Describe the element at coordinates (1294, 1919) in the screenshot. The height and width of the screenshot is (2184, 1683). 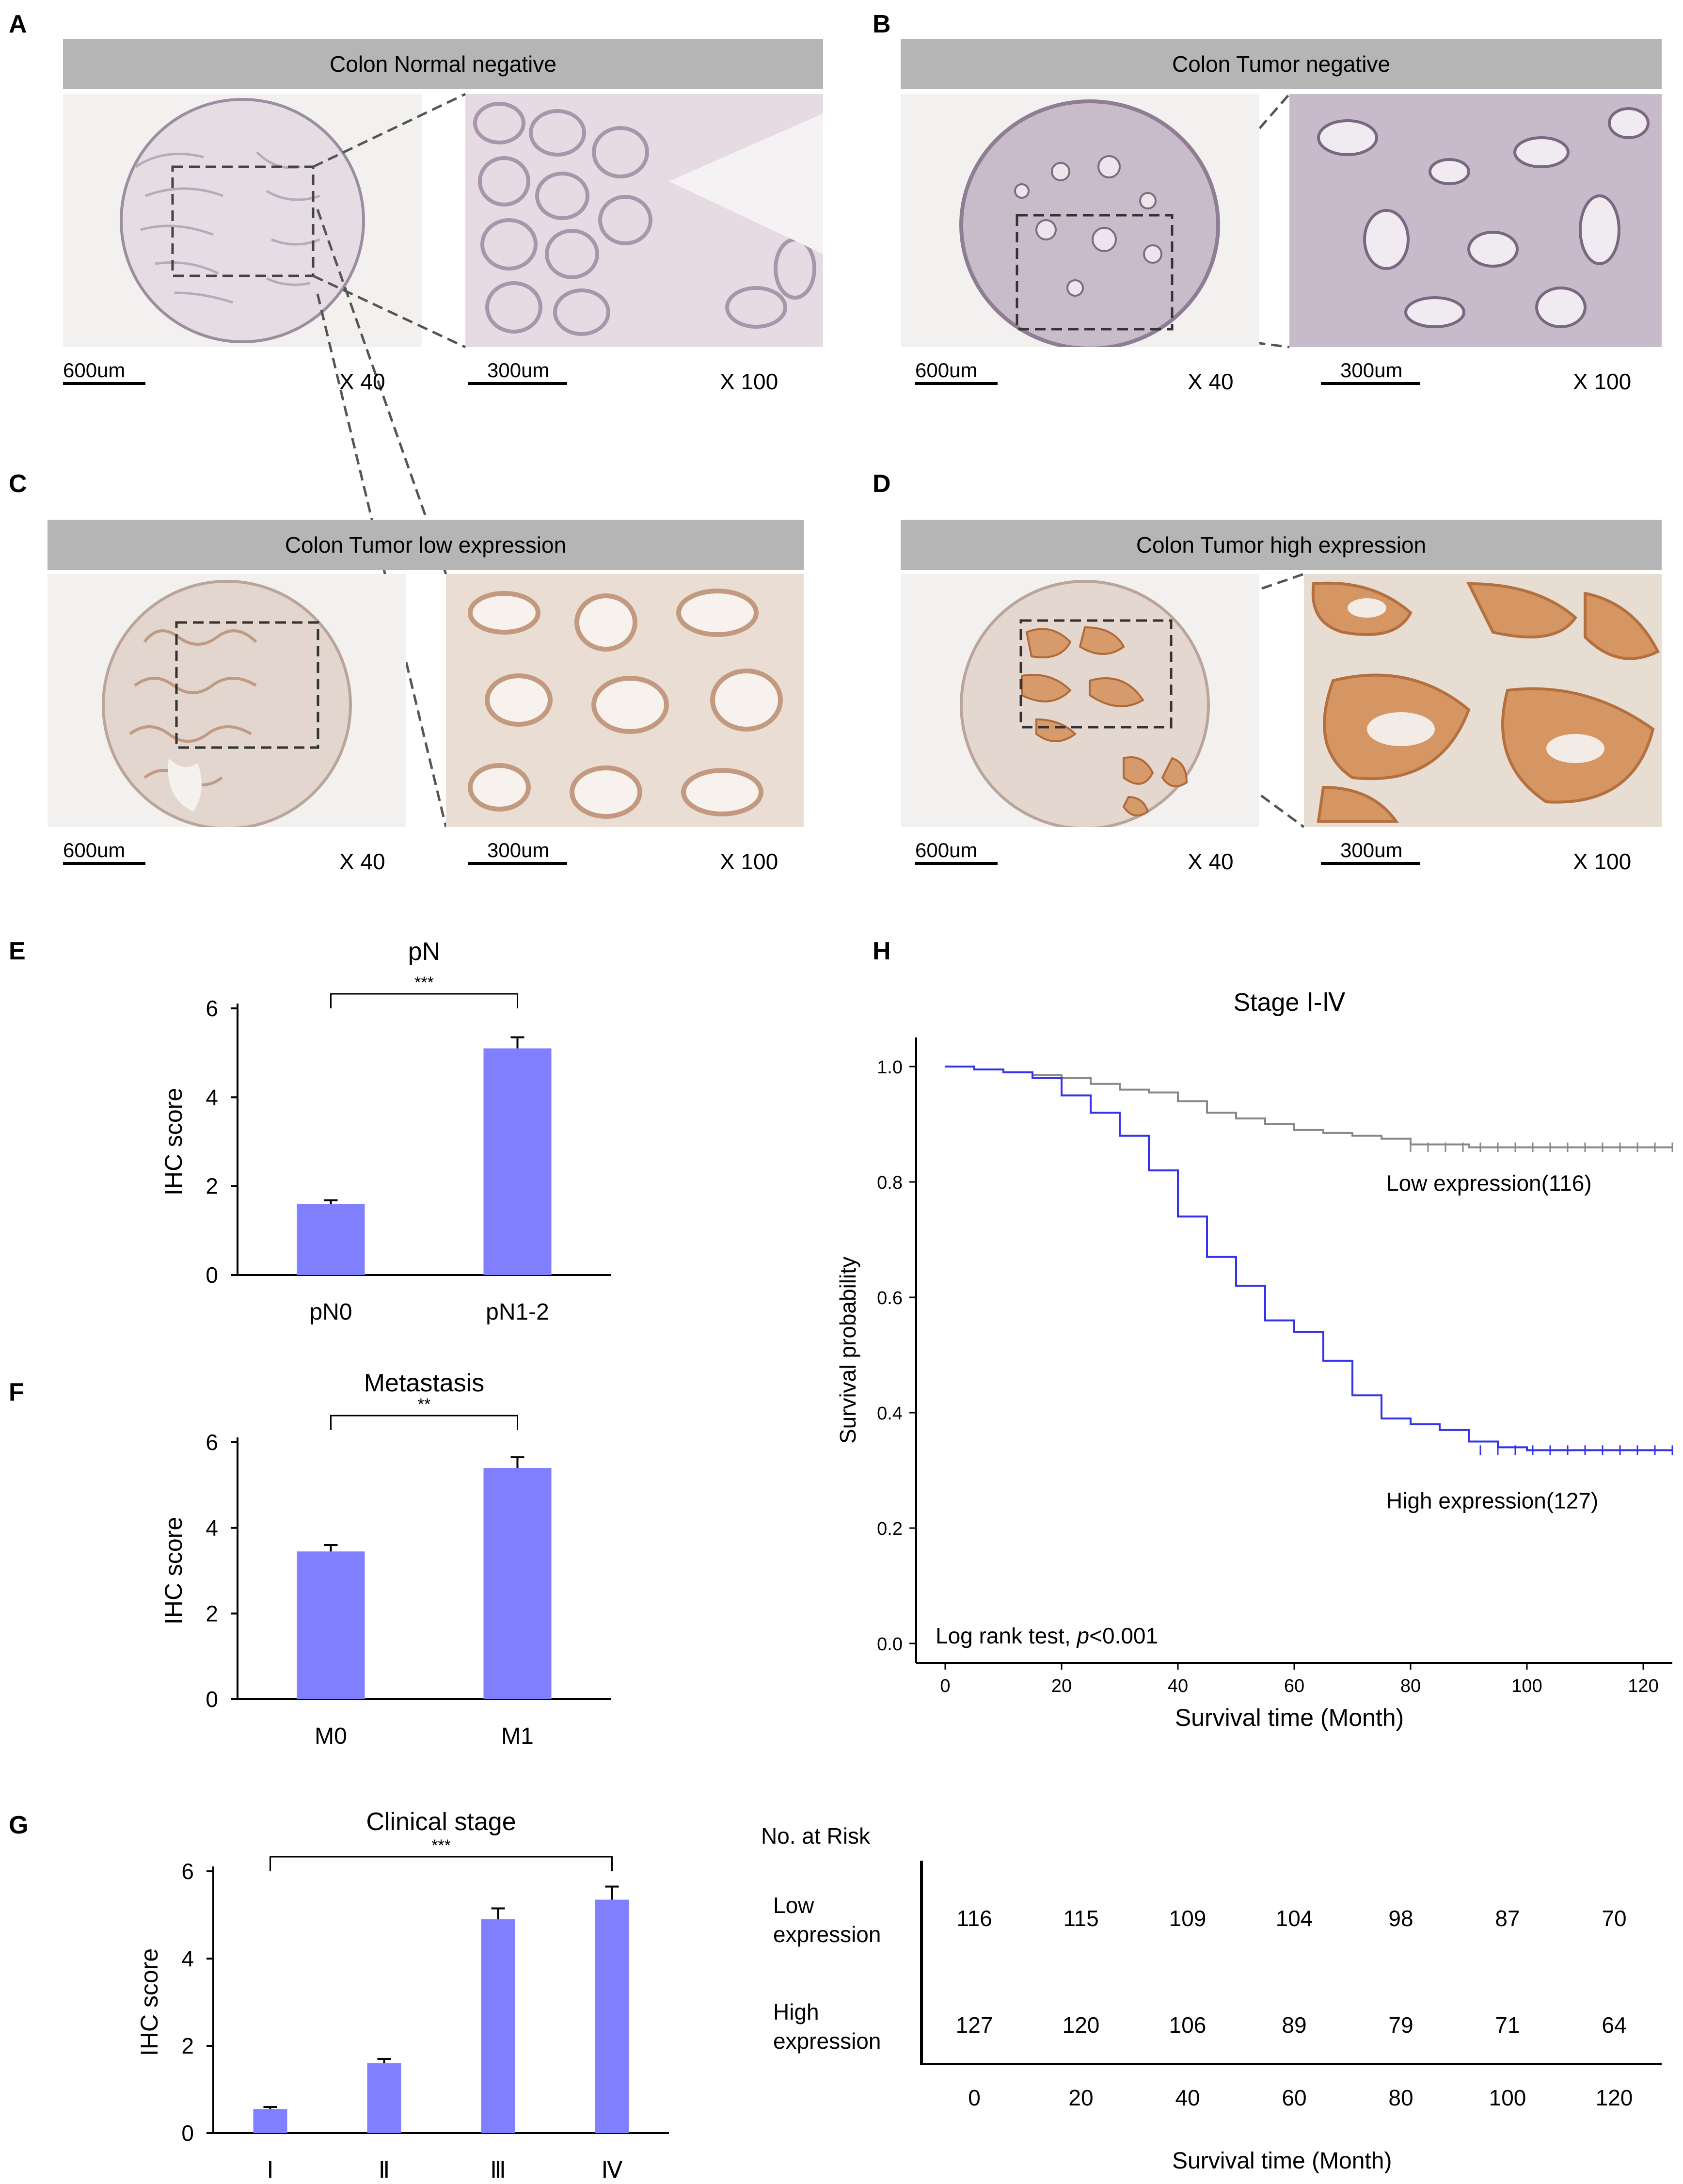
I see `risk-cell: 104` at that location.